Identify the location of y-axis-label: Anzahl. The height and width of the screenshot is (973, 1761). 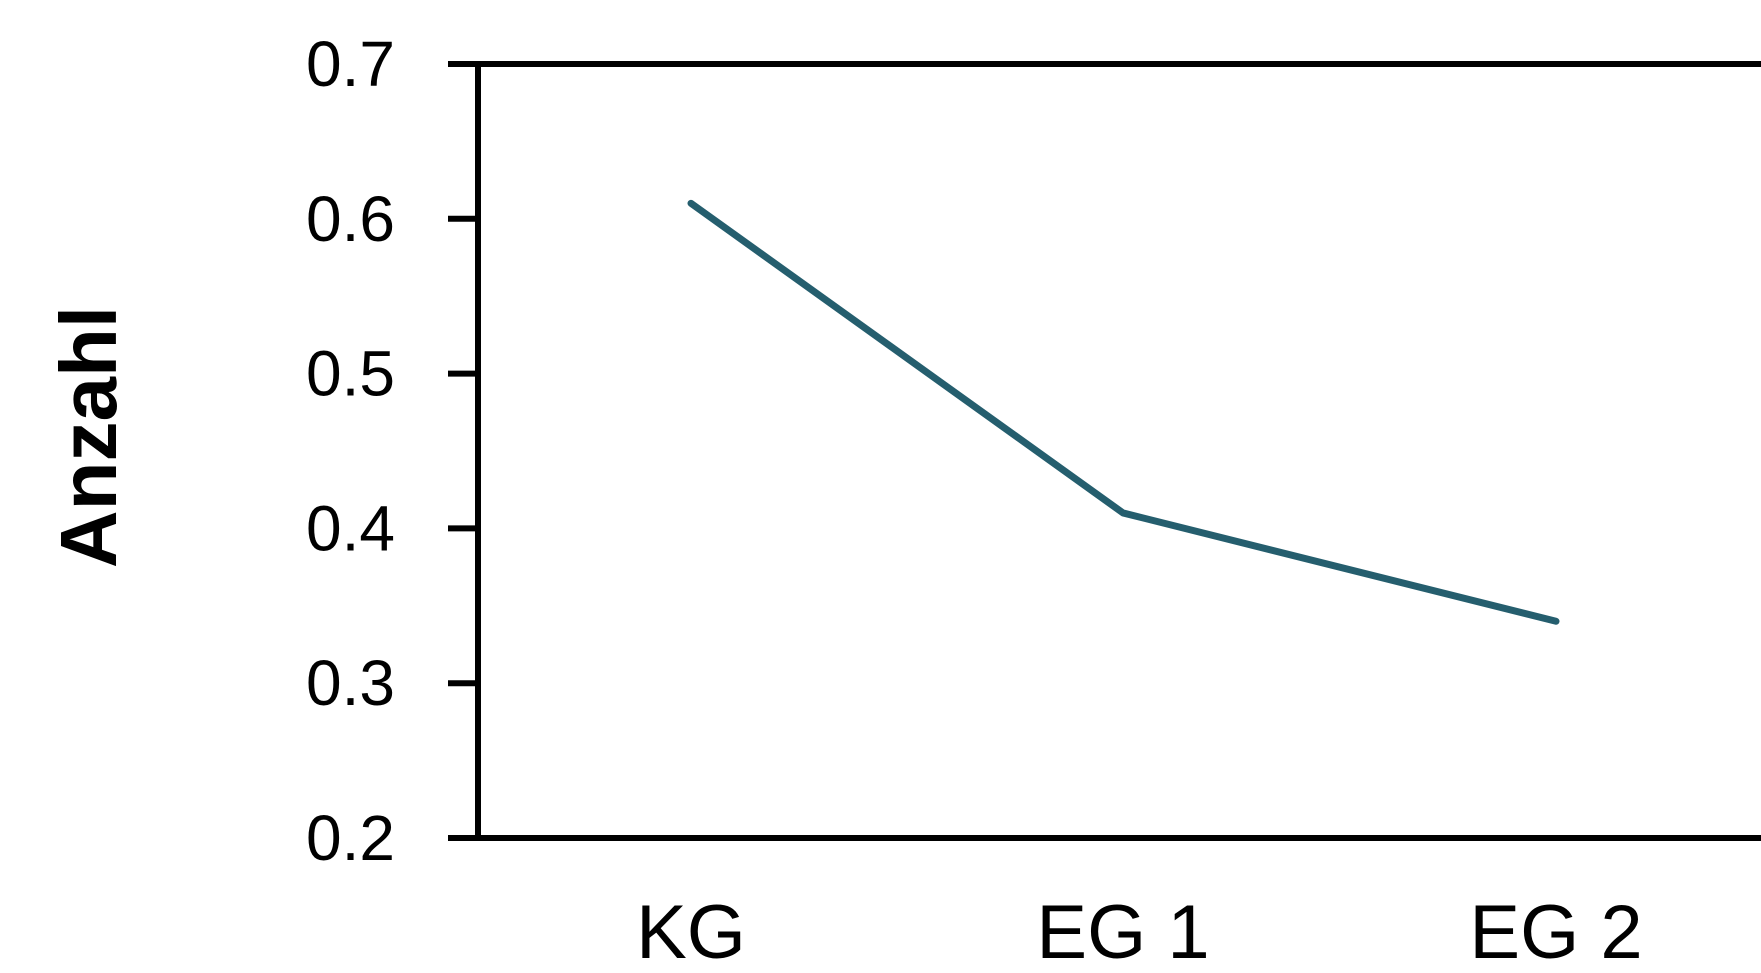
(88, 437).